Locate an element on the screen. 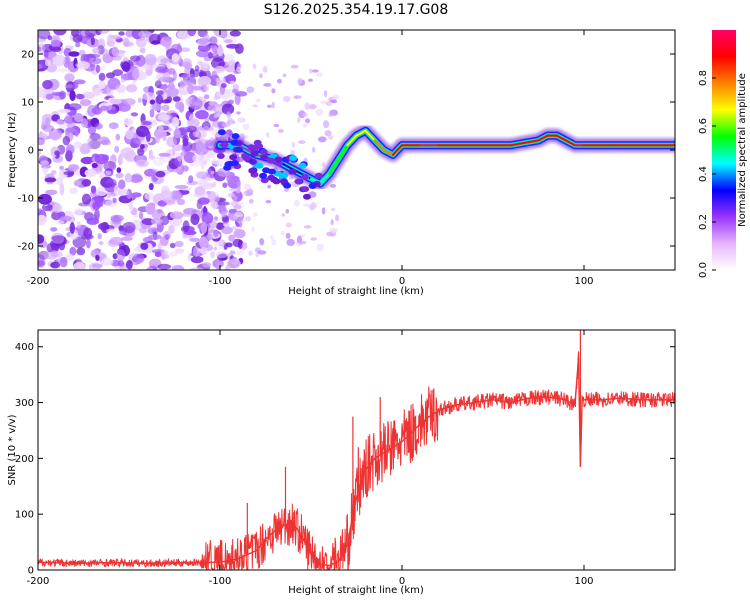  snr-y-tick-label: 400 is located at coordinates (24, 347).